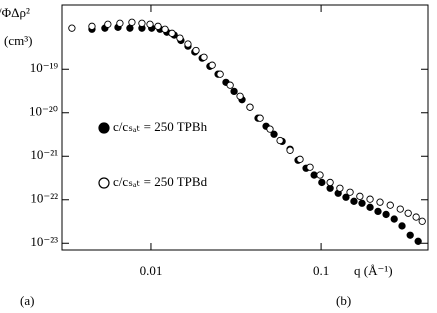 Image resolution: width=437 pixels, height=313 pixels. What do you see at coordinates (151, 270) in the screenshot?
I see `x-tick-label: 0.01` at bounding box center [151, 270].